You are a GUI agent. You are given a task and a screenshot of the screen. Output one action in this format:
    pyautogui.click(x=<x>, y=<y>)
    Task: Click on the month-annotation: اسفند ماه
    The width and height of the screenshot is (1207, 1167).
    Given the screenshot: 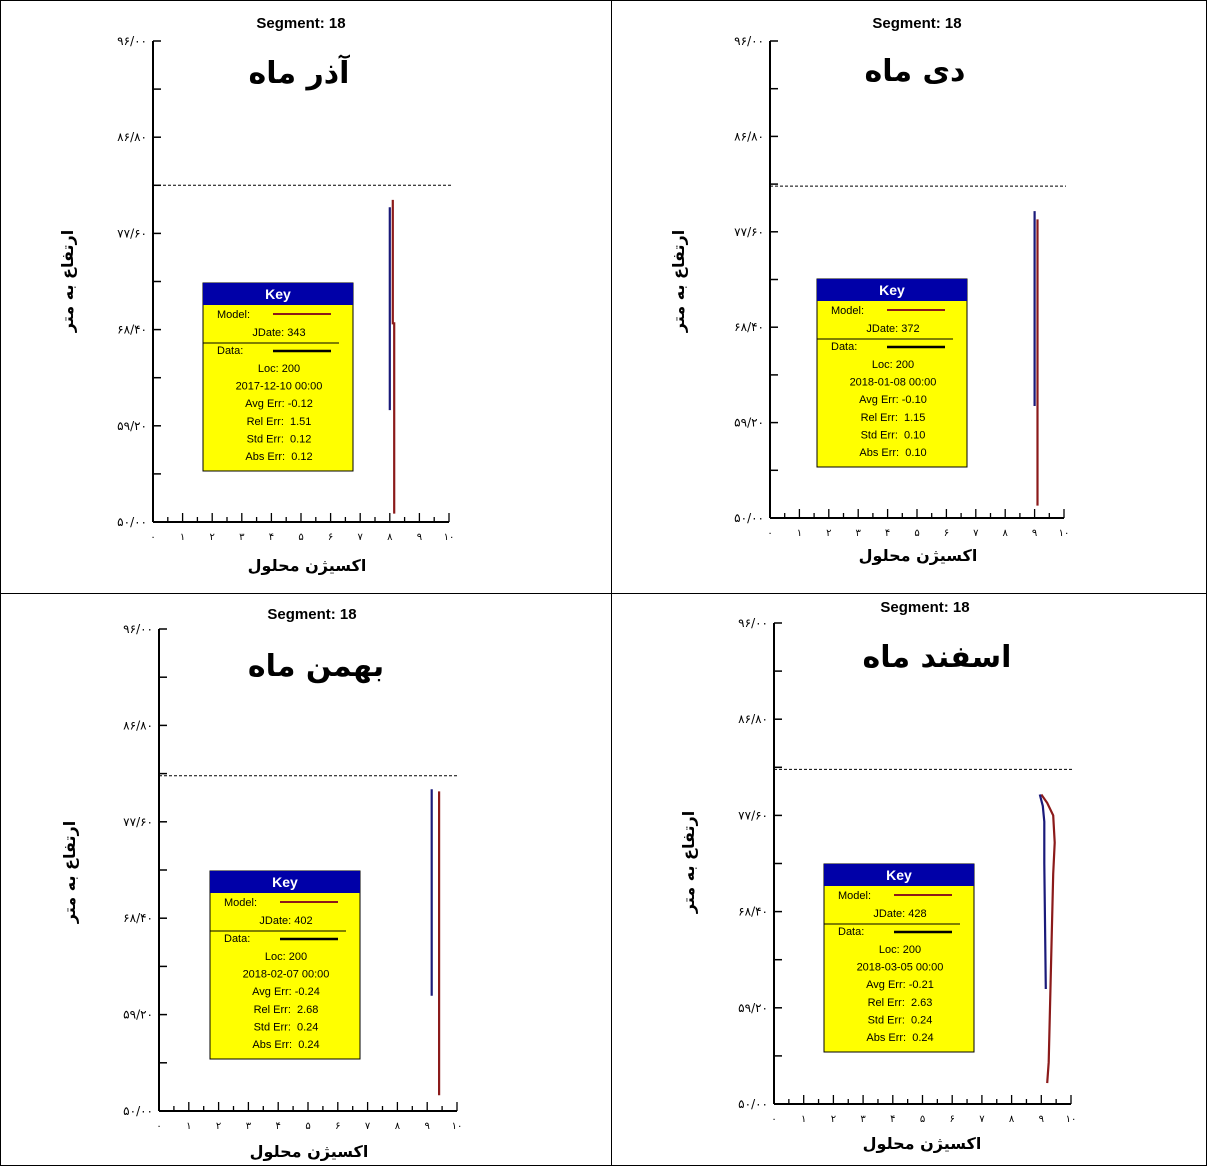 What is the action you would take?
    pyautogui.click(x=937, y=657)
    